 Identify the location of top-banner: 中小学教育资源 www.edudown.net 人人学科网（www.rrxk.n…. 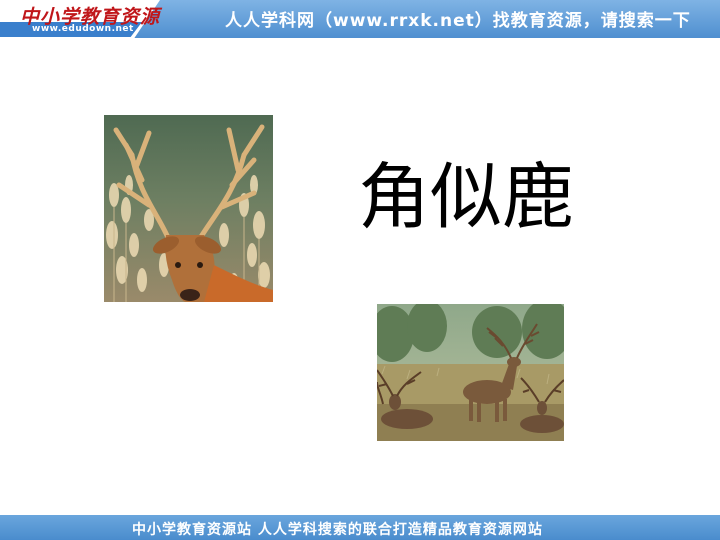
(360, 19).